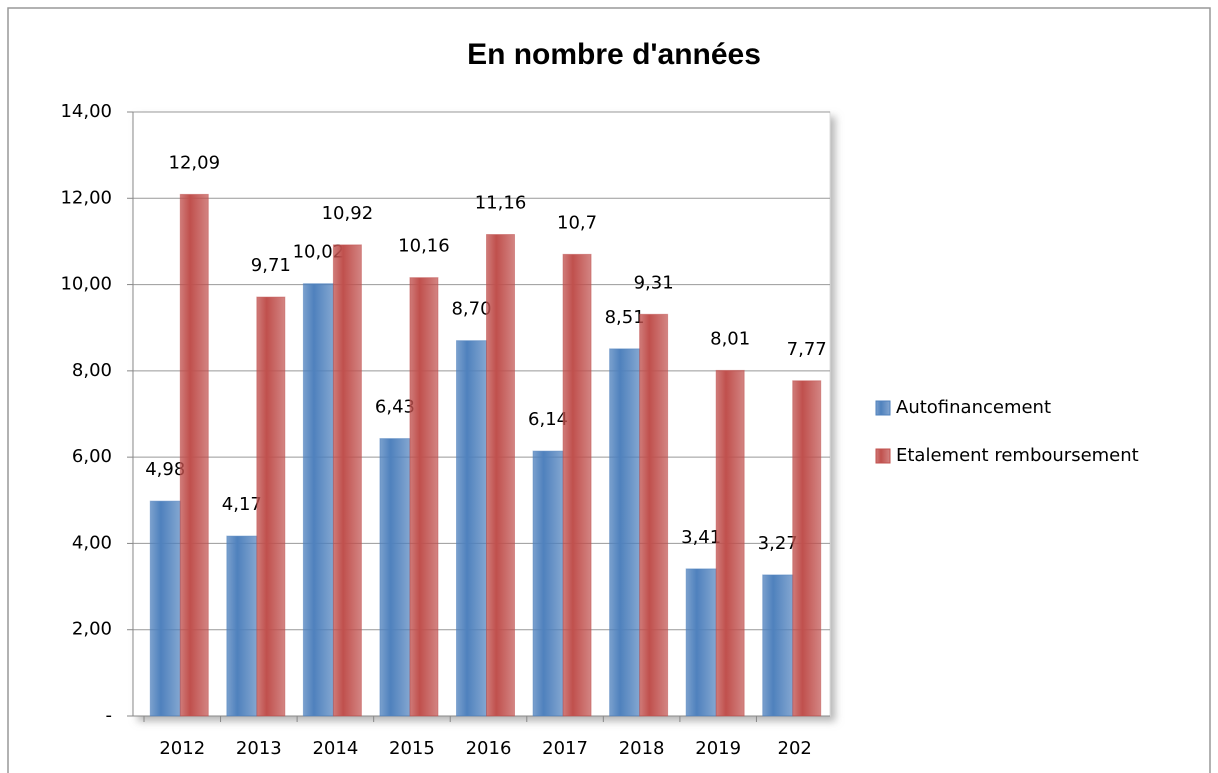  Describe the element at coordinates (701, 537) in the screenshot. I see `data-label: 3,41` at that location.